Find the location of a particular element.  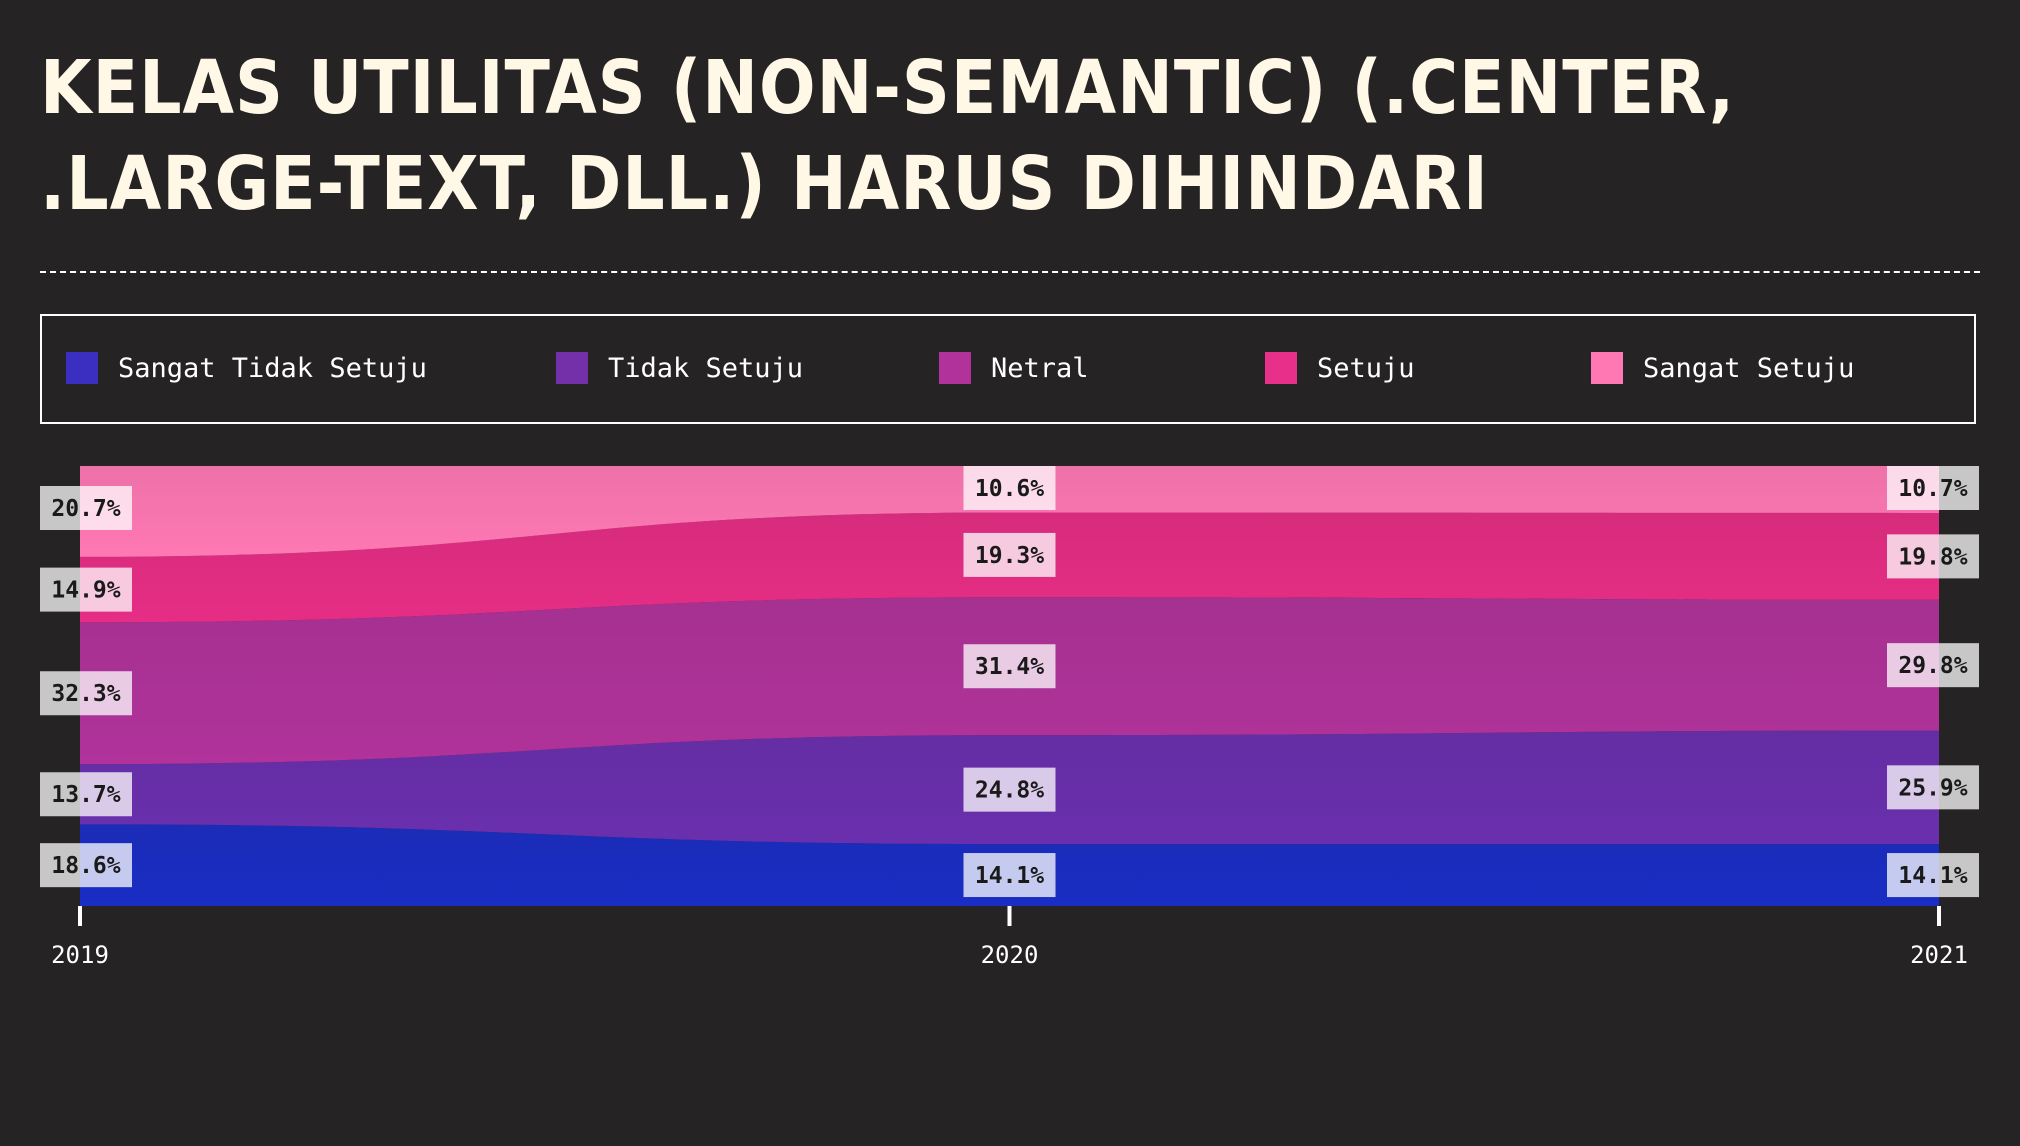

value-label: 18.6% is located at coordinates (86, 865).